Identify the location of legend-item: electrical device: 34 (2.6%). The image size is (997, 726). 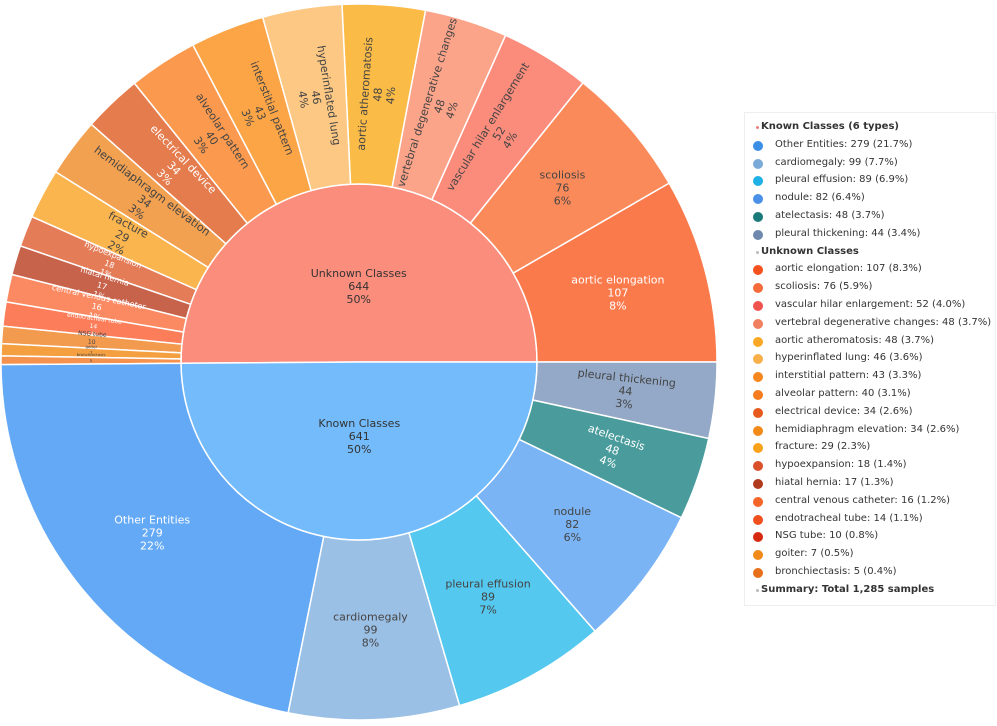
(869, 413).